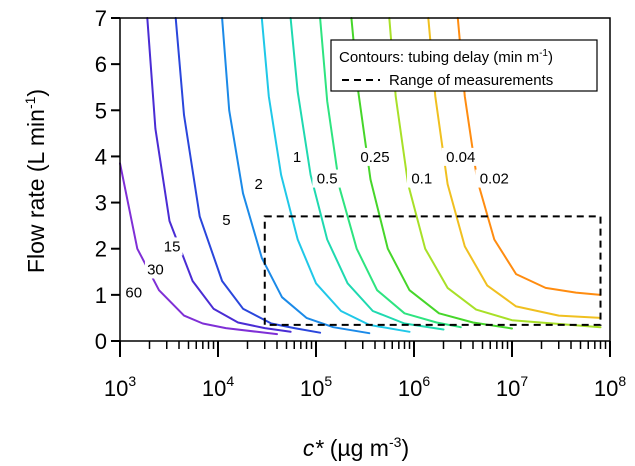 The width and height of the screenshot is (635, 466). I want to click on contour-label-0.04: 0.04, so click(460, 157).